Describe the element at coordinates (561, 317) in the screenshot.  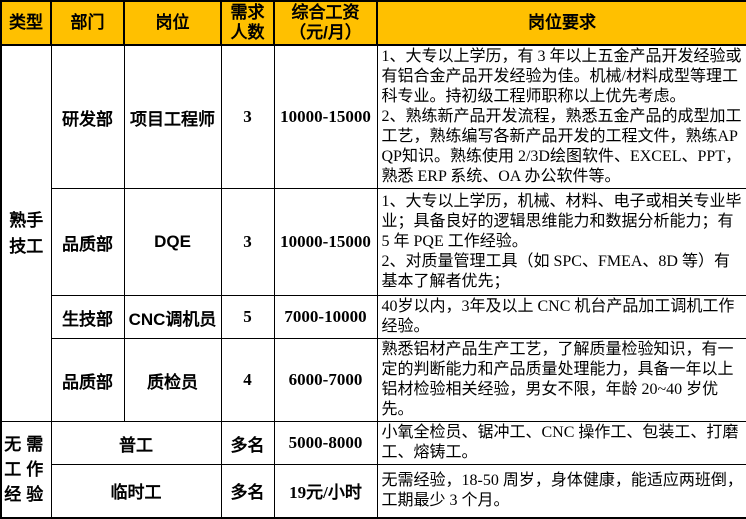
I see `cell-requirements: 40岁以内，3年及以上 CNC 机台产品加工调机工作经验。` at that location.